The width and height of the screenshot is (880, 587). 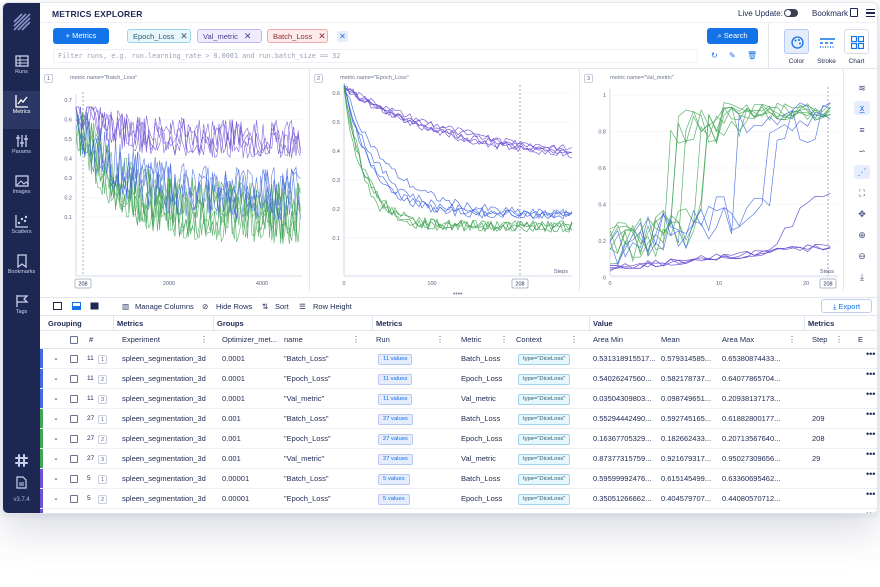 I want to click on column-header: Area Max, so click(x=738, y=339).